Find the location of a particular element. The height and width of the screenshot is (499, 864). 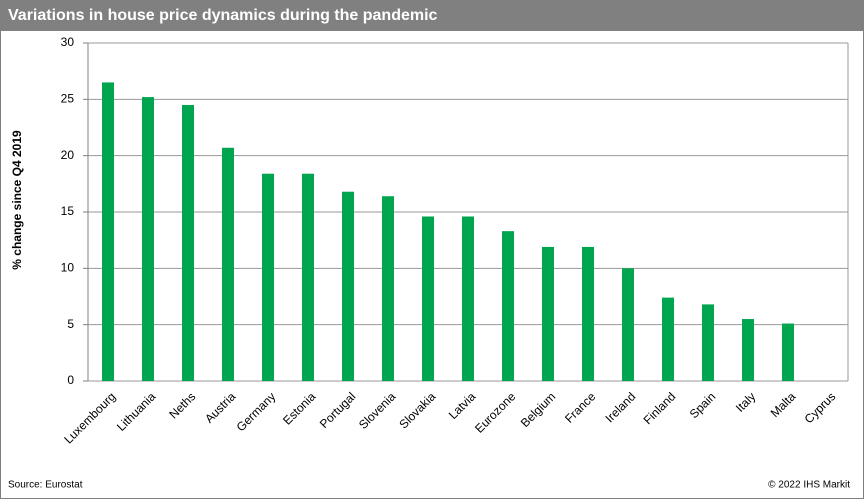

y-tick-label: 10 is located at coordinates (68, 268).